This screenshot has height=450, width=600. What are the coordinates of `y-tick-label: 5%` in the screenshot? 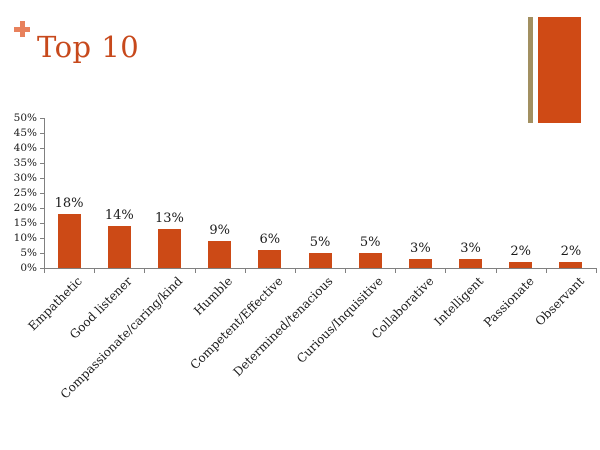 It's located at (28, 253).